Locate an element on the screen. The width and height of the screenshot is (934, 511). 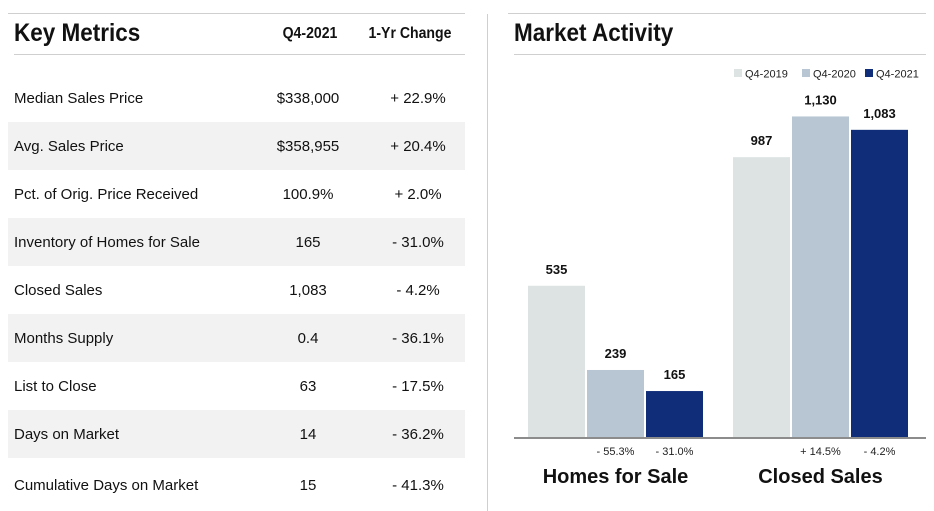
metric-row: List to Close 63 - 17.5% is located at coordinates (236, 386).